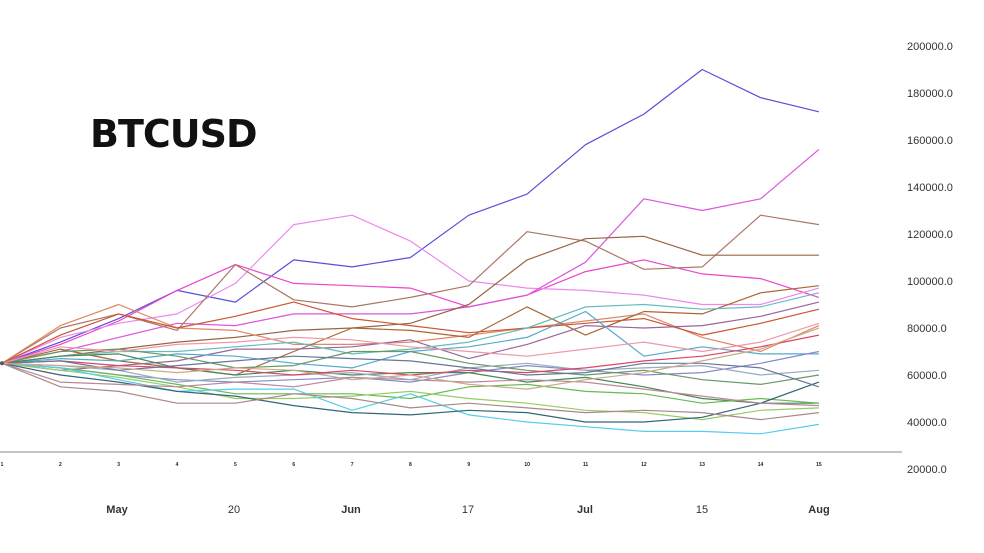 Image resolution: width=984 pixels, height=553 pixels. I want to click on chart-title: BTCUSD, so click(174, 134).